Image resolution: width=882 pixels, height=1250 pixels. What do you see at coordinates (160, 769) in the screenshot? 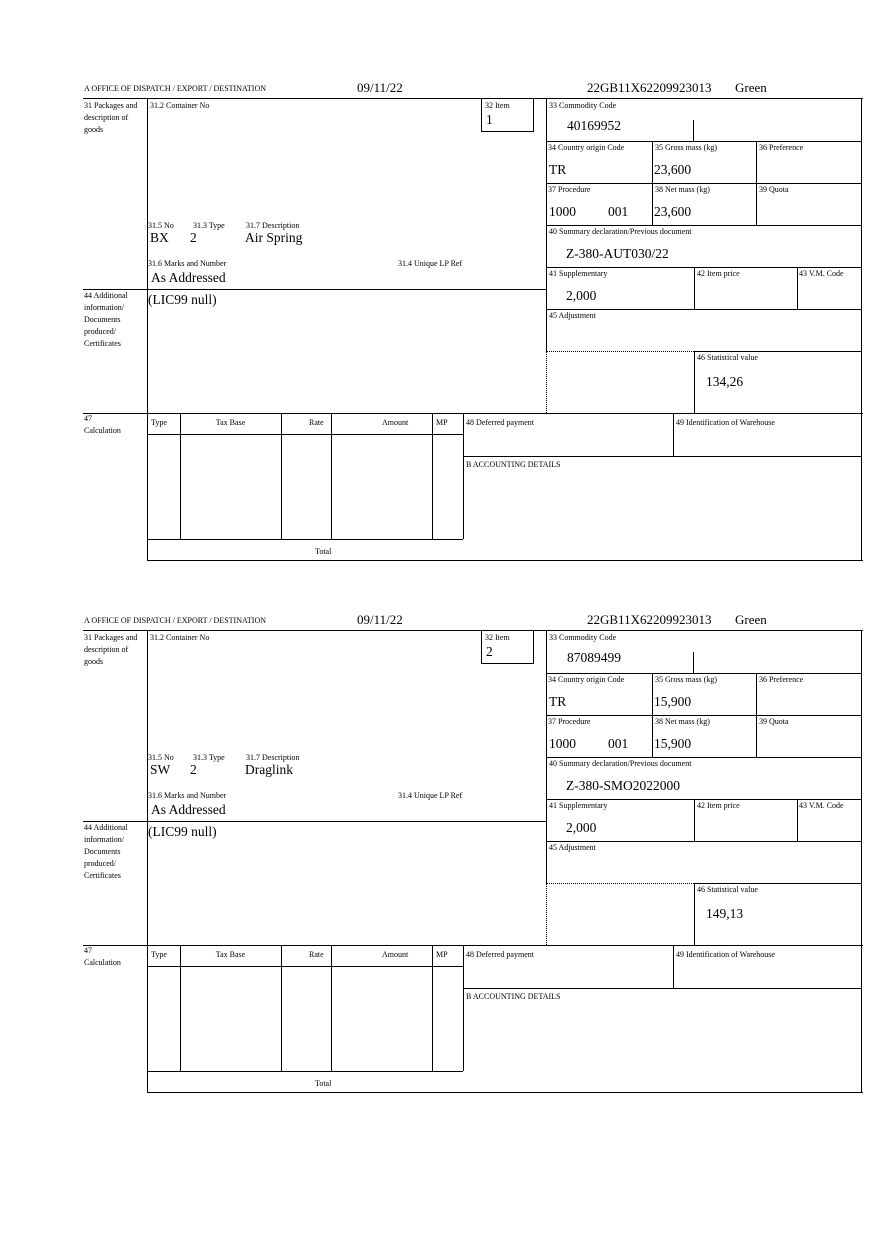
I see `package-no: SW` at bounding box center [160, 769].